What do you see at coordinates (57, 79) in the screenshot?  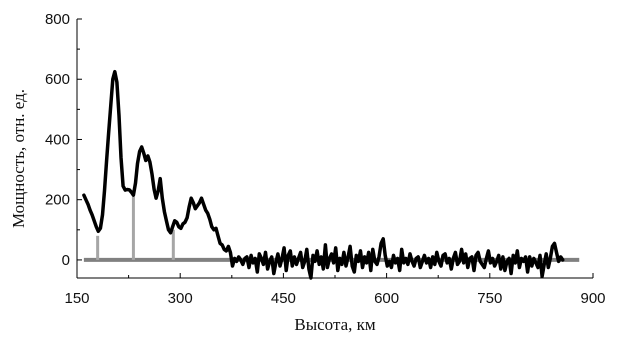 I see `y-tick-label: 600` at bounding box center [57, 79].